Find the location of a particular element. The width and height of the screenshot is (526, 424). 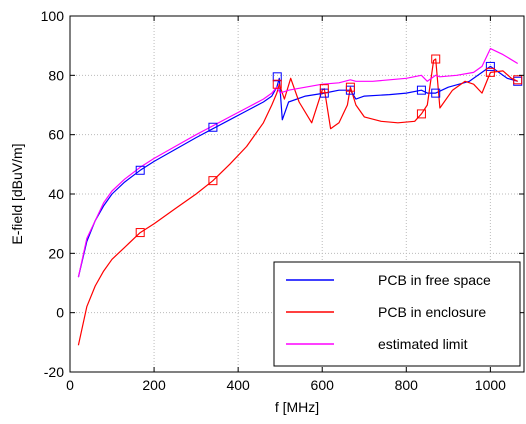

y-tick-label: 100 is located at coordinates (53, 16).